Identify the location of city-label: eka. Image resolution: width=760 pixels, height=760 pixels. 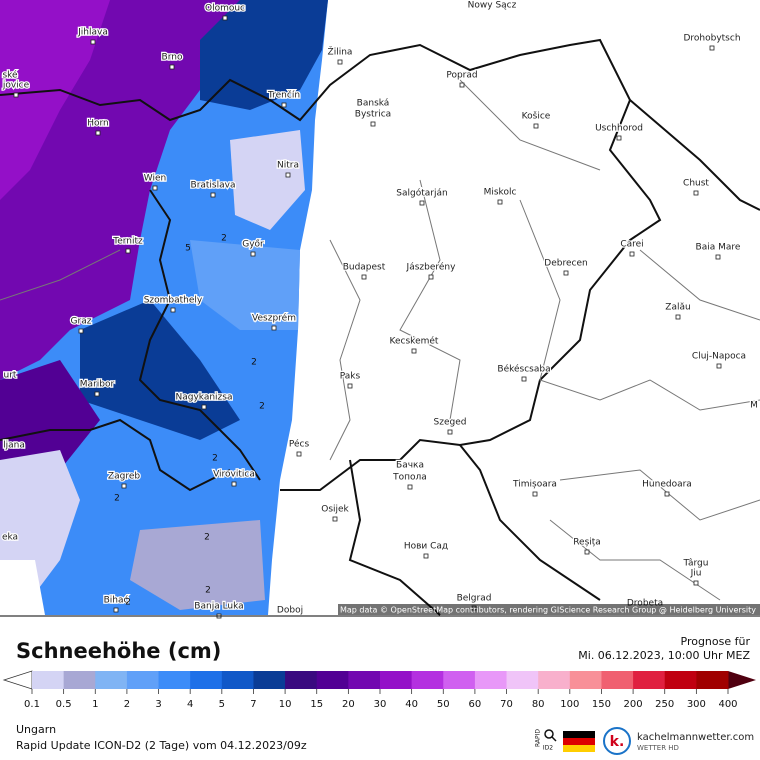
(10, 538).